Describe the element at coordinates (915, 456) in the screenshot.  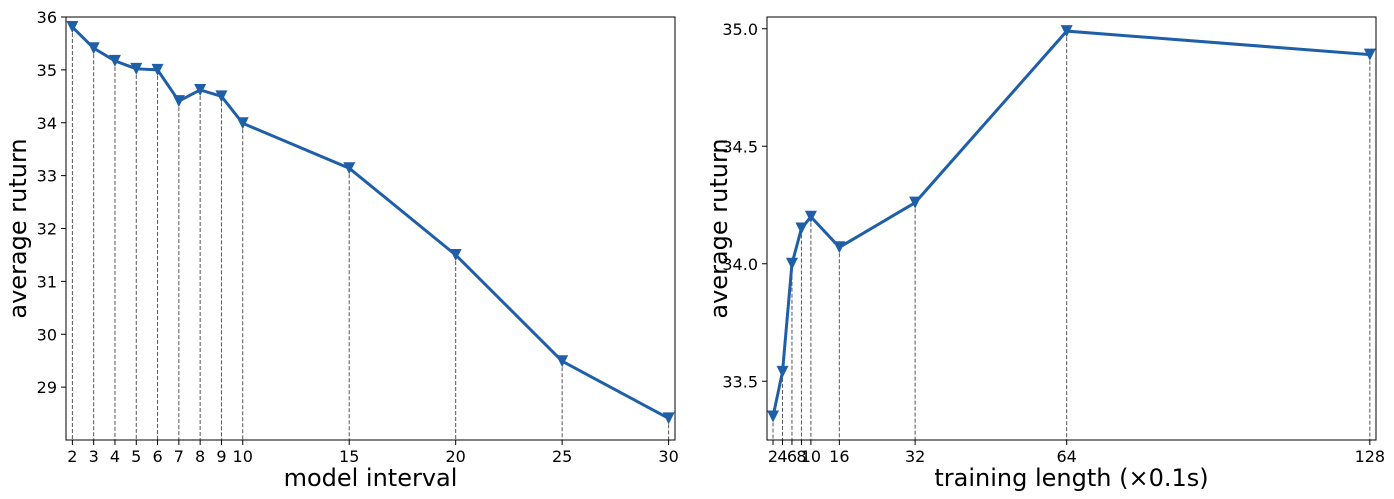
I see `x-tick-label: 32` at that location.